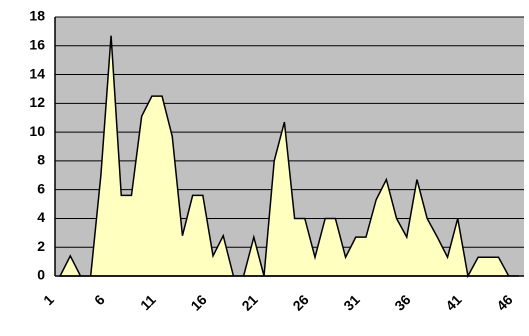  What do you see at coordinates (41, 275) in the screenshot?
I see `y-tick-label: 0` at bounding box center [41, 275].